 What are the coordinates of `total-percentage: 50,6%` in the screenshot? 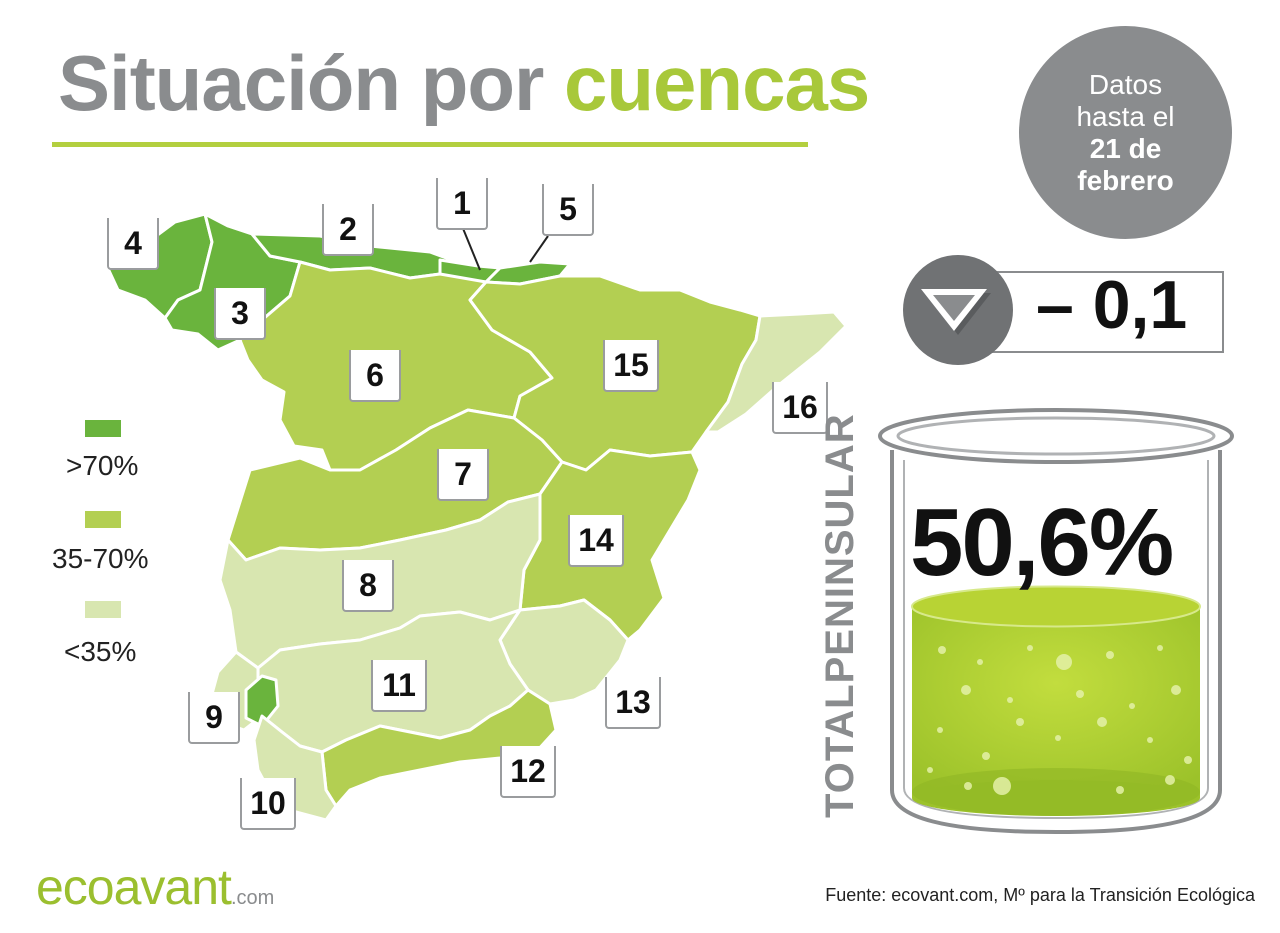 It's located at (1042, 542).